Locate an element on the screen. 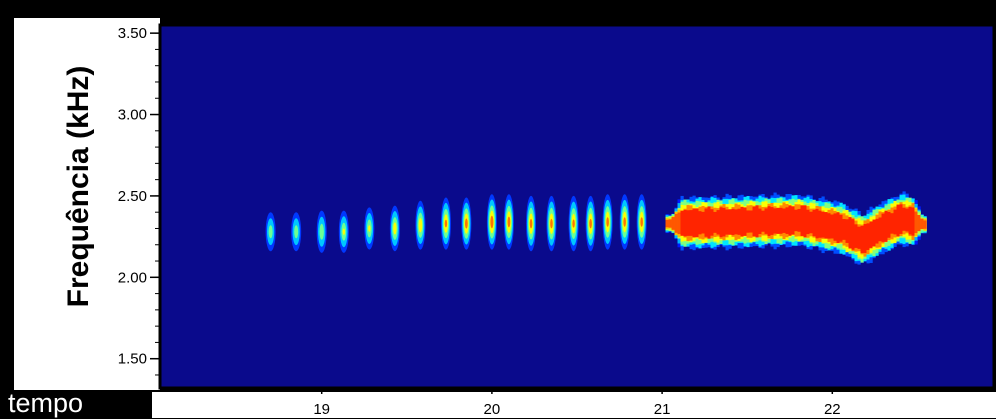  y-tick-label: 3.50 is located at coordinates (132, 33).